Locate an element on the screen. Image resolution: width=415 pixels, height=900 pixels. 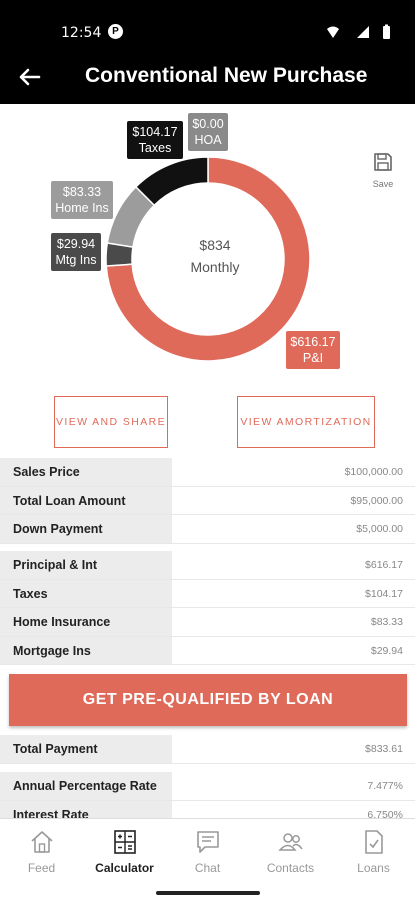
view-amortization-button: VIEW AMORTIZATION is located at coordinates (306, 422).